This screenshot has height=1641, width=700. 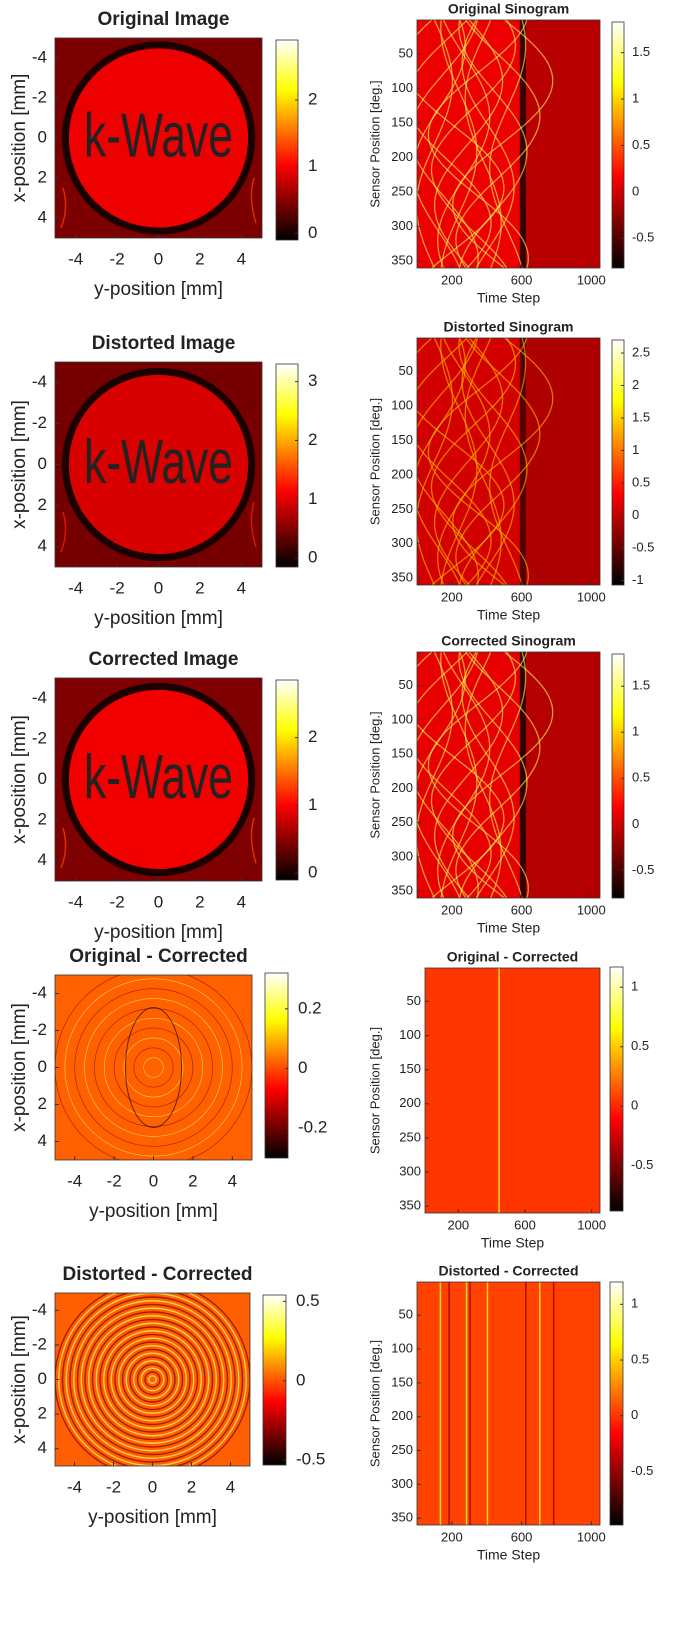 I want to click on y-tick-label: 350, so click(x=402, y=577).